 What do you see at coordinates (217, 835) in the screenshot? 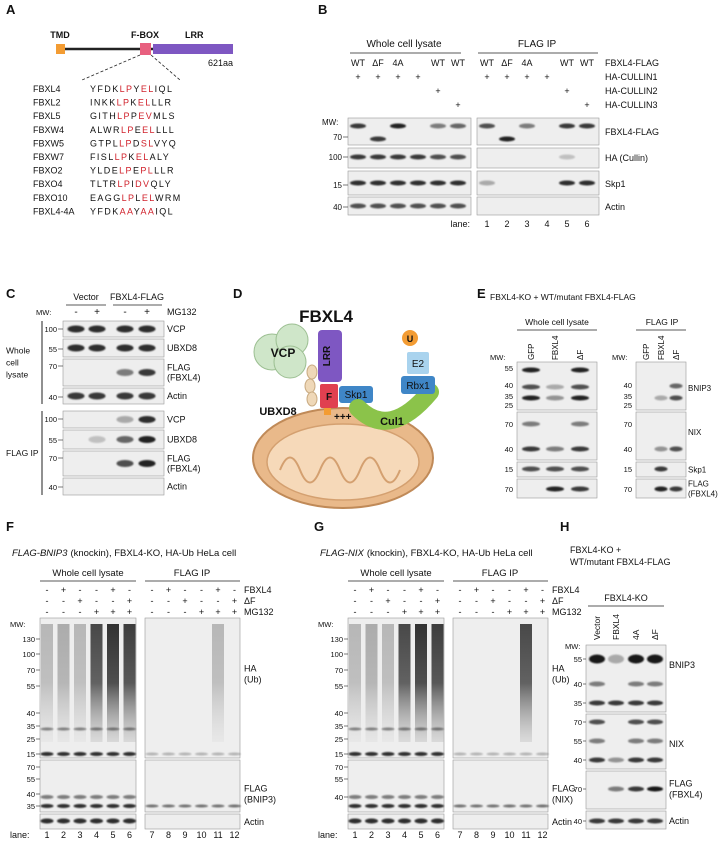
I see `lane-number: 11` at bounding box center [217, 835].